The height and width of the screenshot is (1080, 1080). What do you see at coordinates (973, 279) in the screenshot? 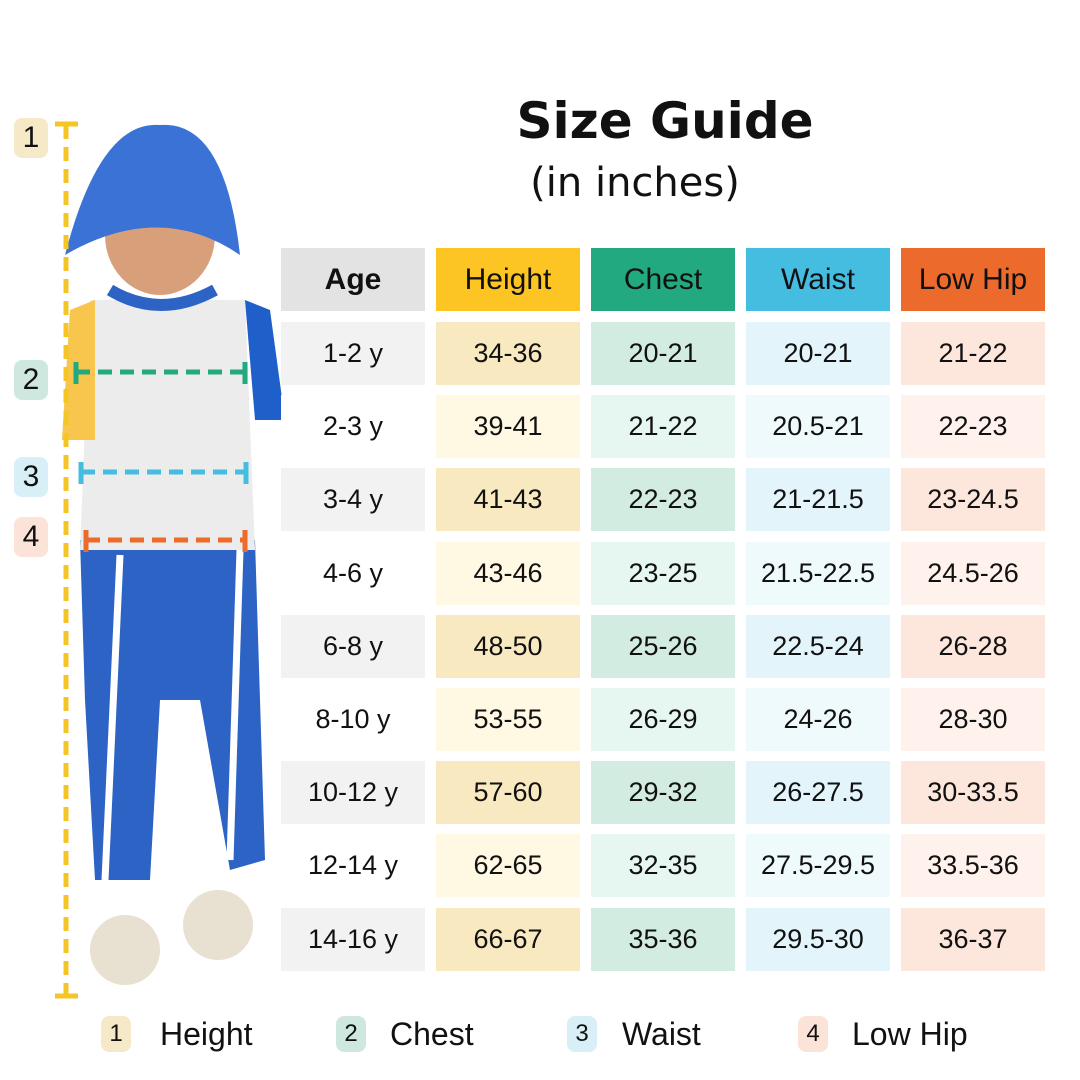
I see `column-header-low-hip: Low Hip` at bounding box center [973, 279].